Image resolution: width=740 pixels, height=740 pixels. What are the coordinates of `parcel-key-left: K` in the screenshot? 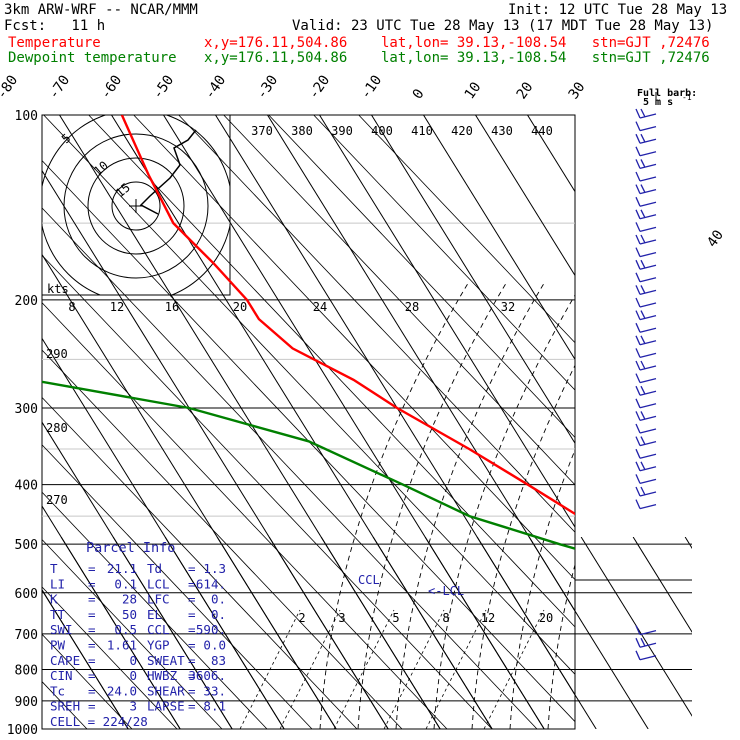 It's located at (54, 599).